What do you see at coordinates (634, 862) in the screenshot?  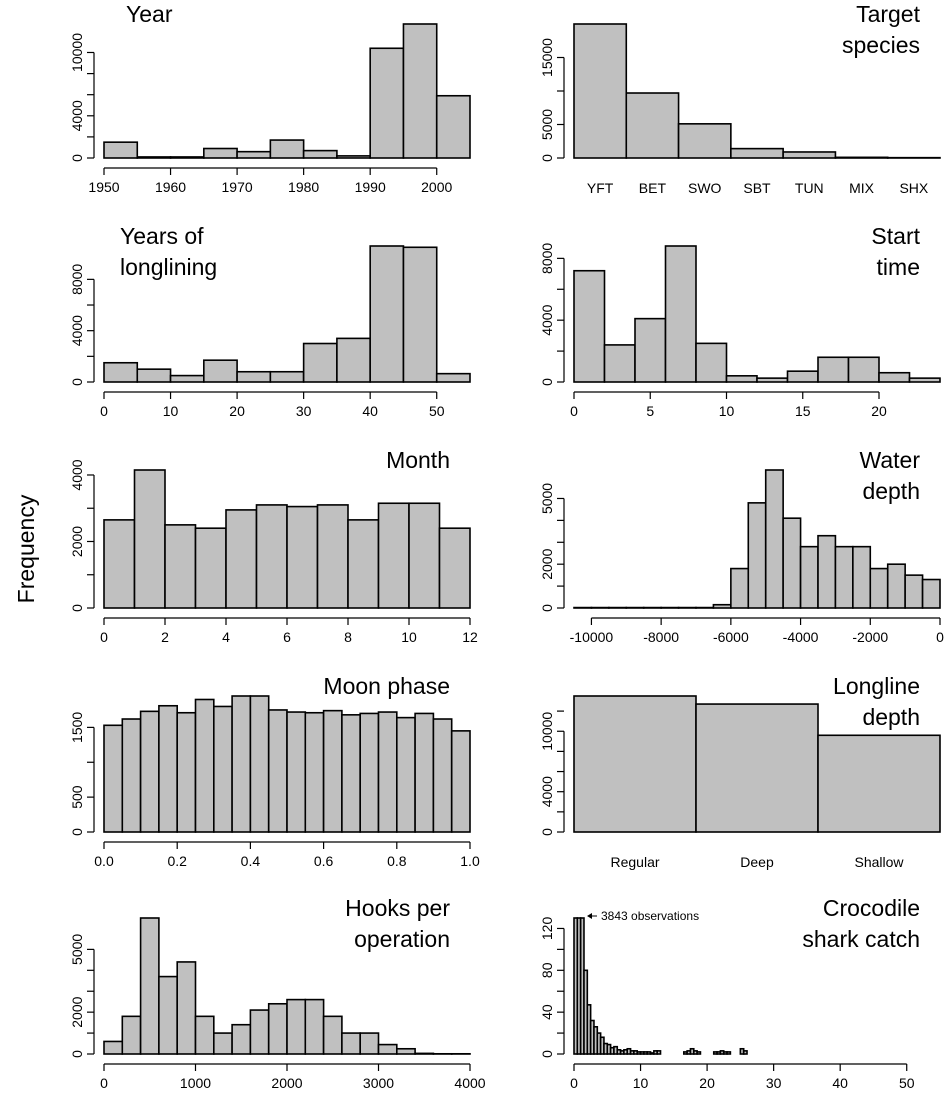 I see `category-label: Regular` at bounding box center [634, 862].